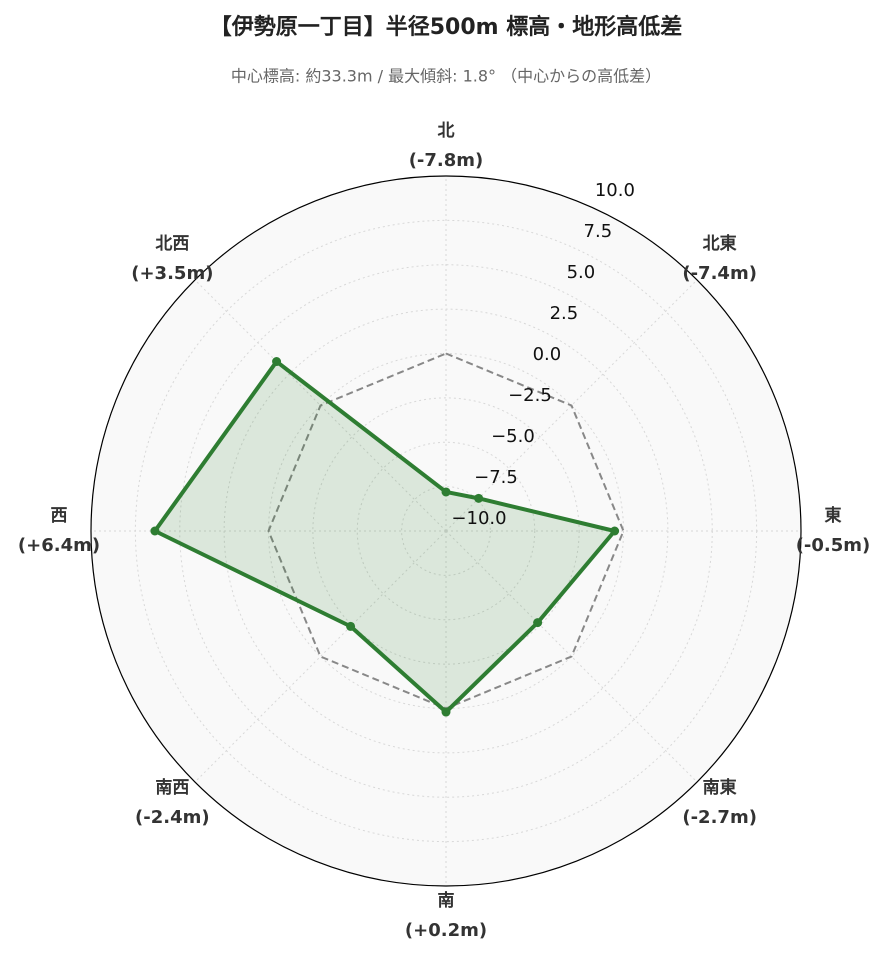 The image size is (889, 962). What do you see at coordinates (496, 477) in the screenshot?
I see `r-tick-label: −7.5` at bounding box center [496, 477].